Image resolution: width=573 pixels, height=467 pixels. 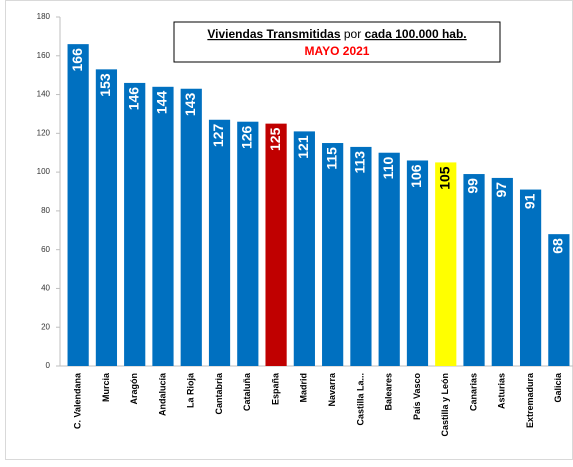 What do you see at coordinates (529, 201) in the screenshot?
I see `value-label: 91` at bounding box center [529, 201].